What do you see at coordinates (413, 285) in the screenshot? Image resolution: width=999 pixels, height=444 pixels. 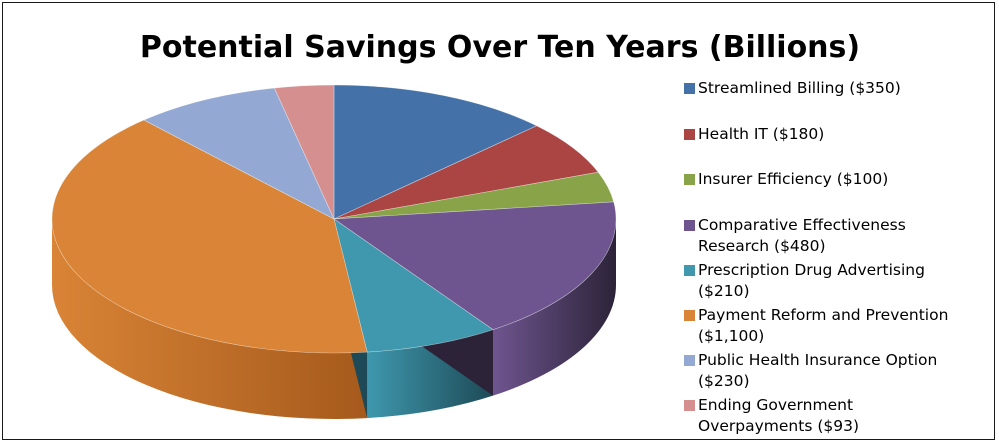 I see `pie-slice-prescription-drug-advertising` at bounding box center [413, 285].